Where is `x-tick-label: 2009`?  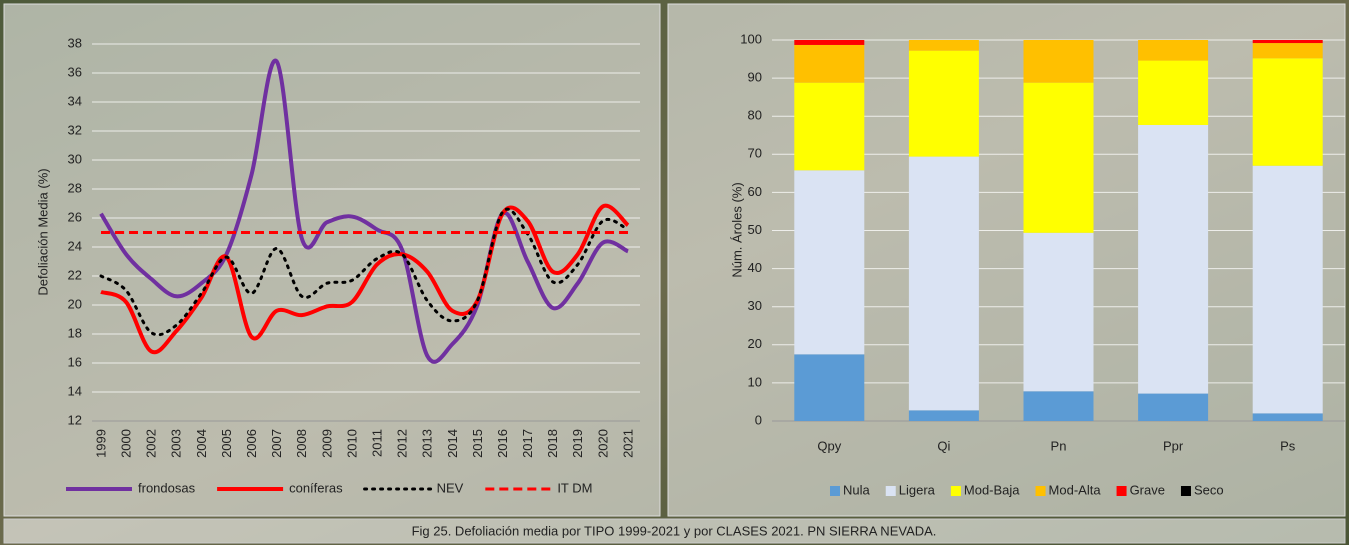 x-tick-label: 2009 is located at coordinates (326, 443).